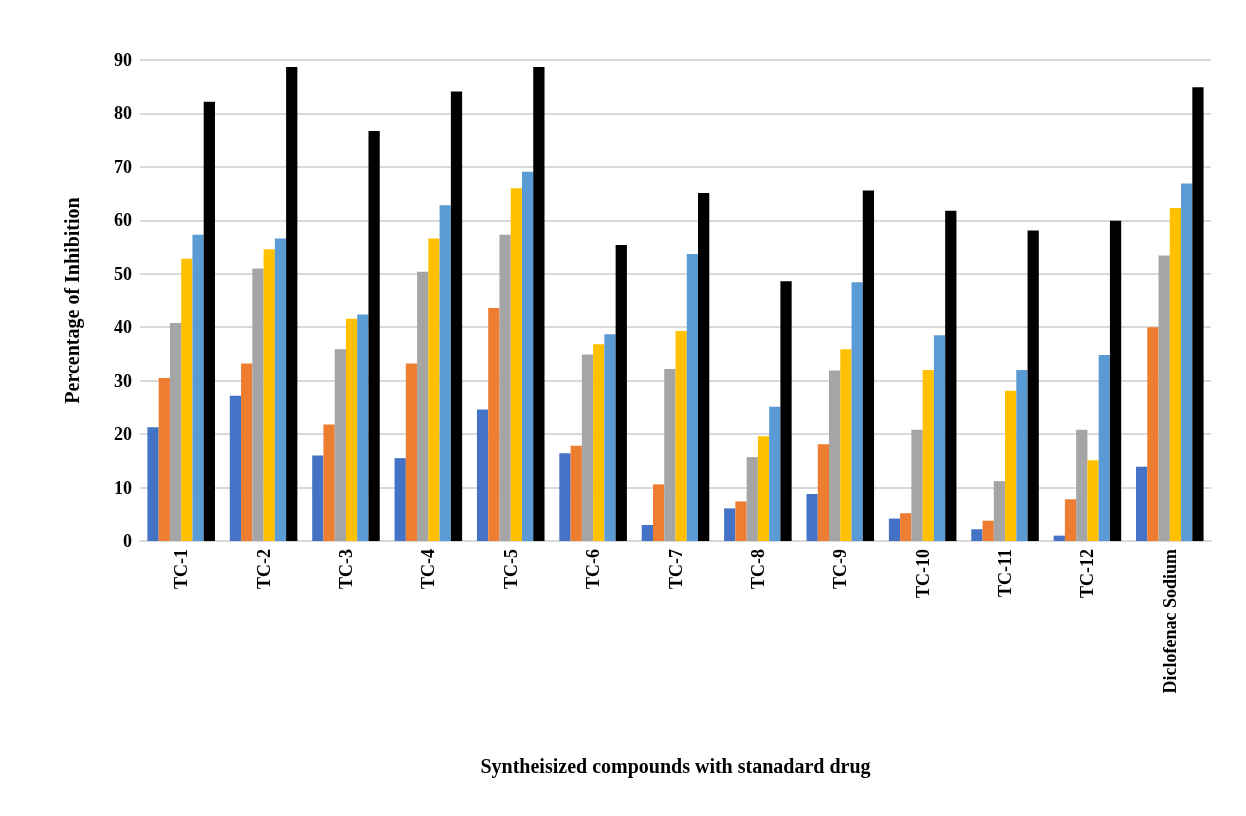  I want to click on y-axis-title: Percentage of Inhibition, so click(72, 300).